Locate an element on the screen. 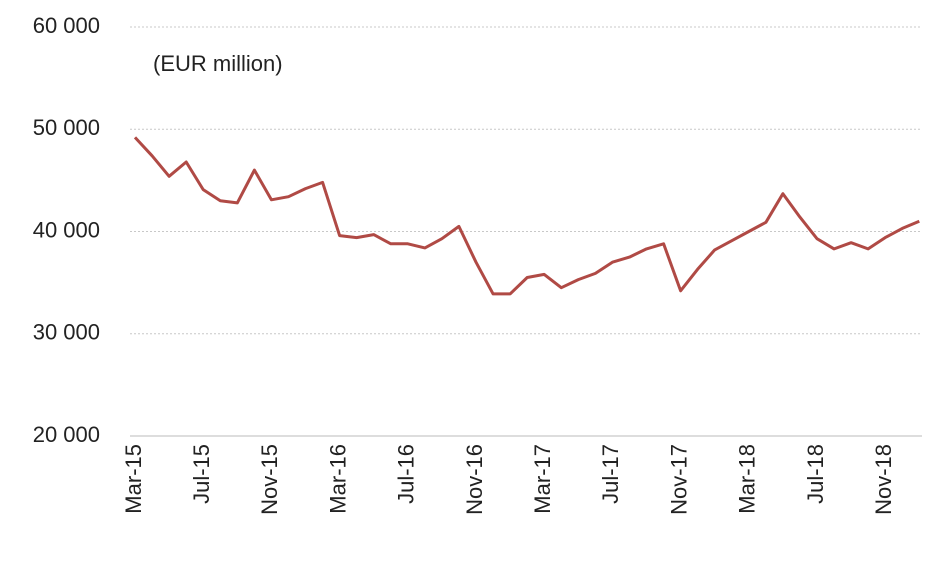 Image resolution: width=934 pixels, height=561 pixels. x-tick-label: Mar-18 is located at coordinates (747, 479).